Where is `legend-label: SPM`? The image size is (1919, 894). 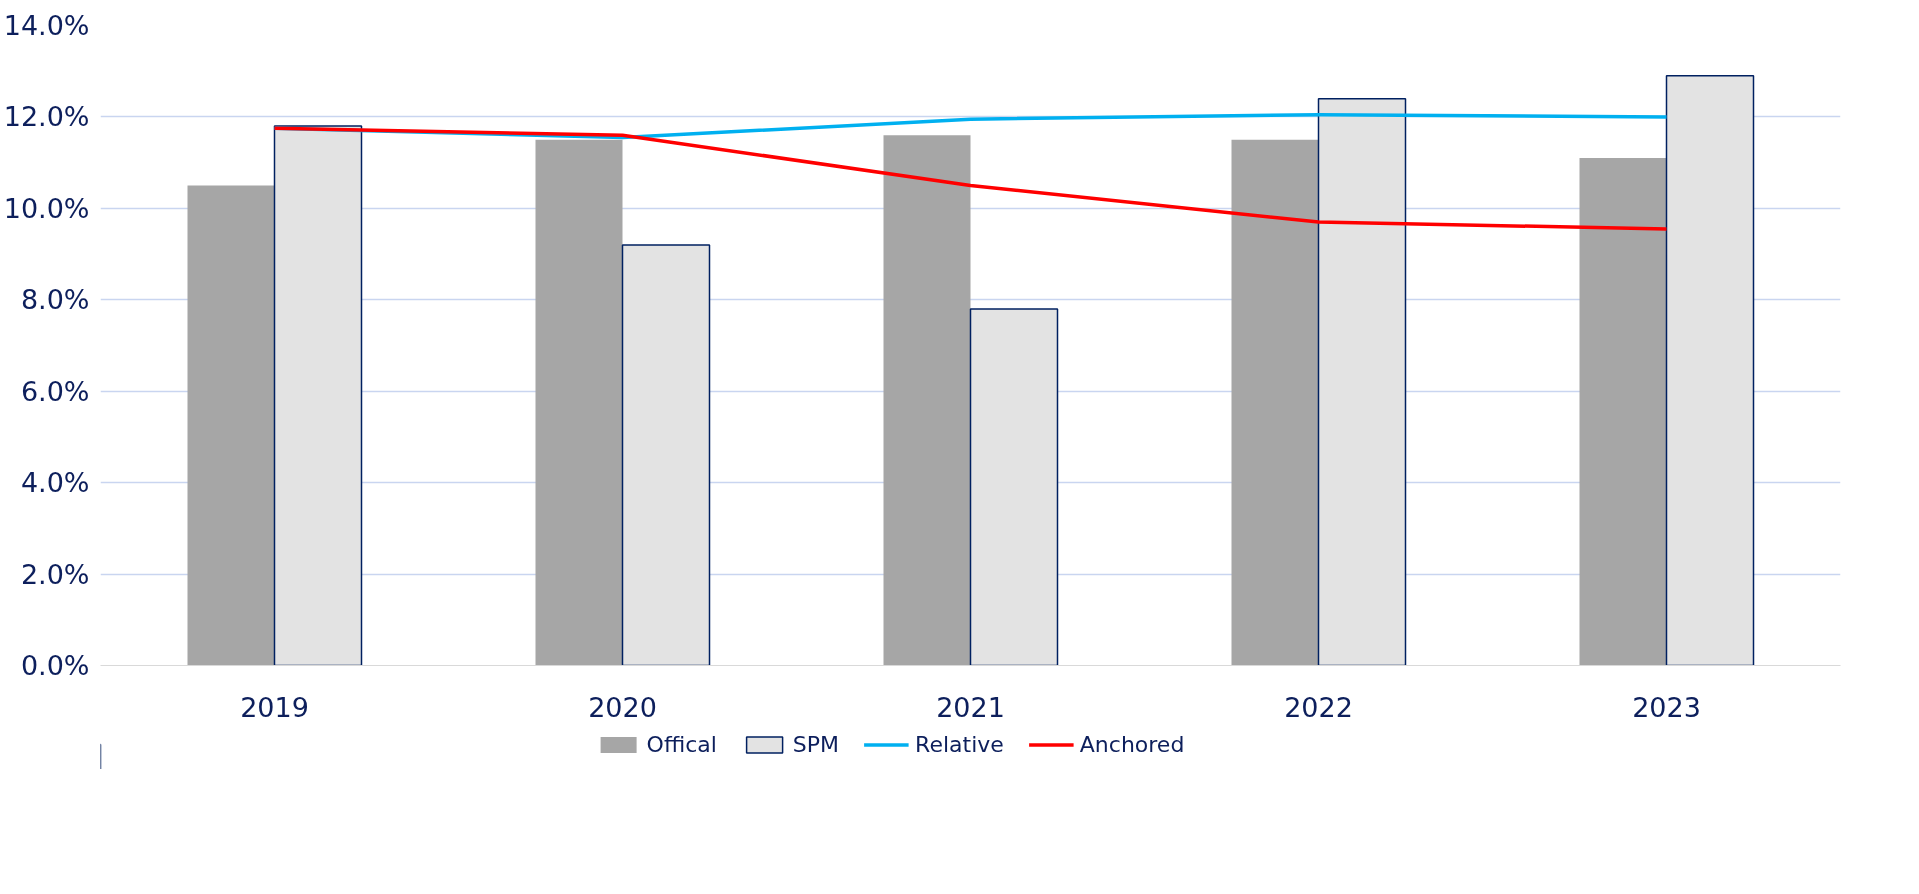 legend-label: SPM is located at coordinates (816, 744).